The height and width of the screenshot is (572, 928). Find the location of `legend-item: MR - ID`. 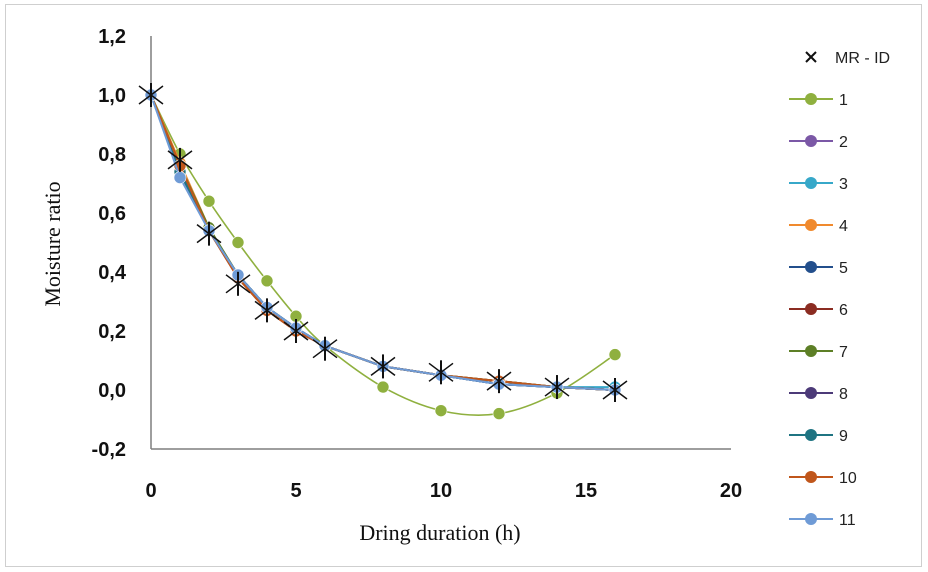

legend-item: MR - ID is located at coordinates (847, 58).